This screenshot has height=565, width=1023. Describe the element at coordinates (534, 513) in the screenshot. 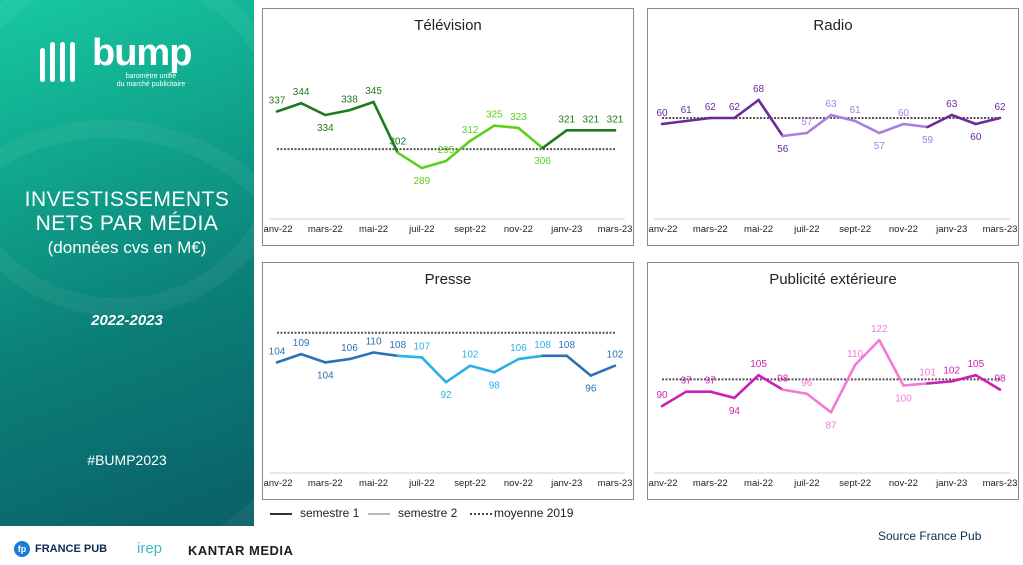

I see `legend-label-moyenne: moyenne 2019` at that location.